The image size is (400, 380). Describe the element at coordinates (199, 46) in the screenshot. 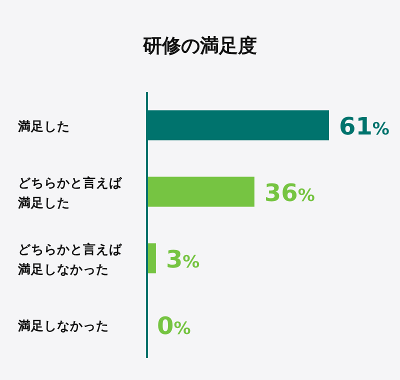

I see `chart-title: 研修の満足度` at that location.